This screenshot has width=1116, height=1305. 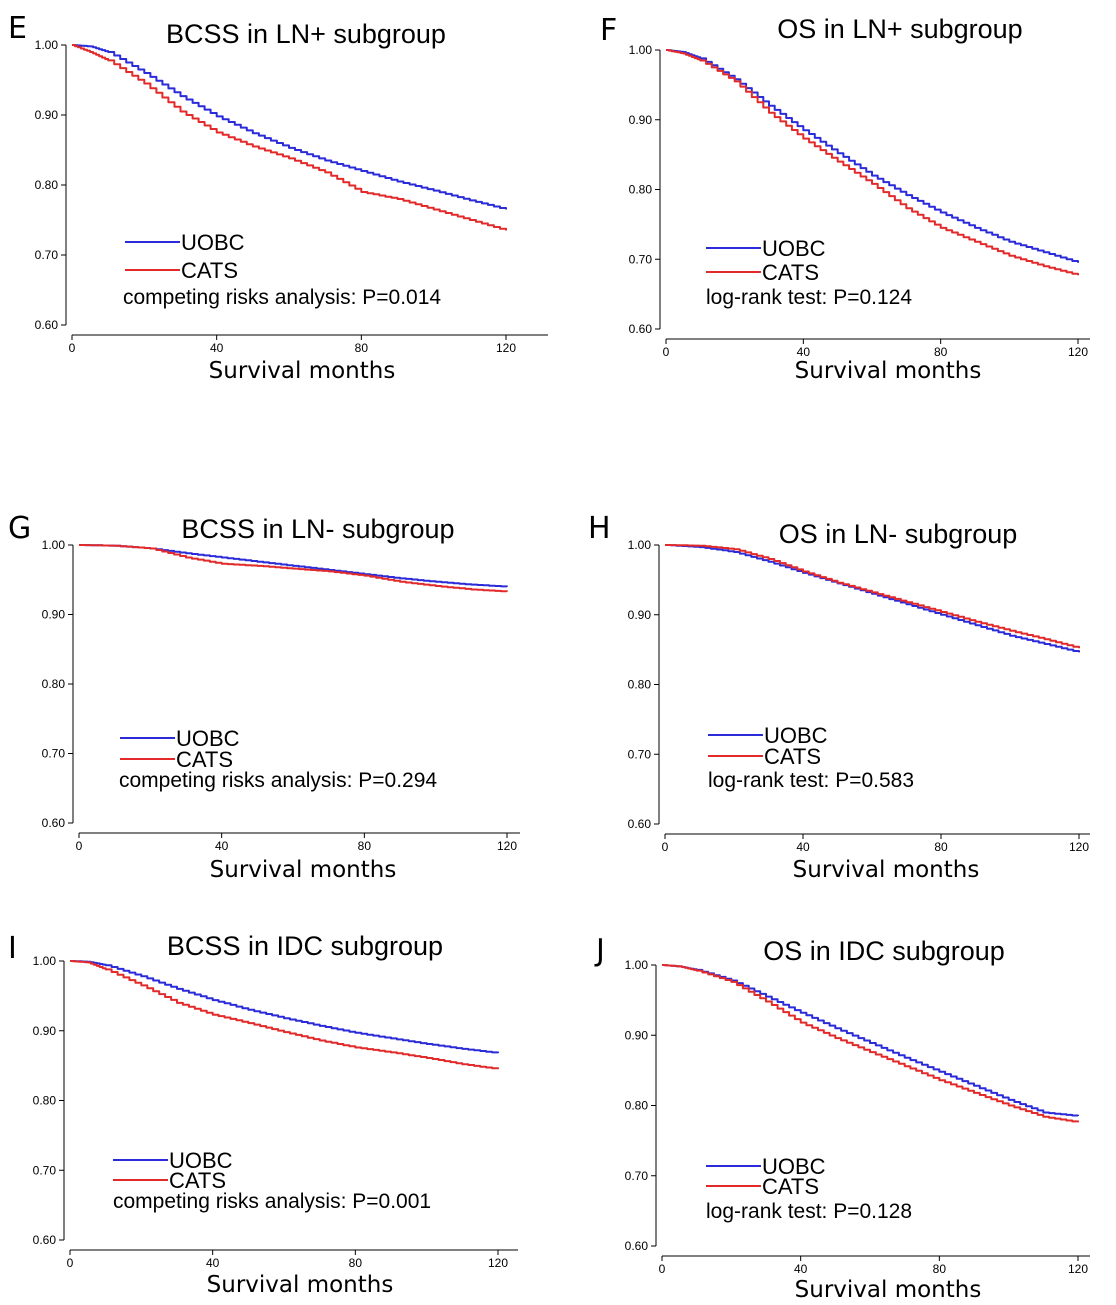 What do you see at coordinates (272, 1201) in the screenshot?
I see `test-annotation: competing risks analysis: P=0.001` at bounding box center [272, 1201].